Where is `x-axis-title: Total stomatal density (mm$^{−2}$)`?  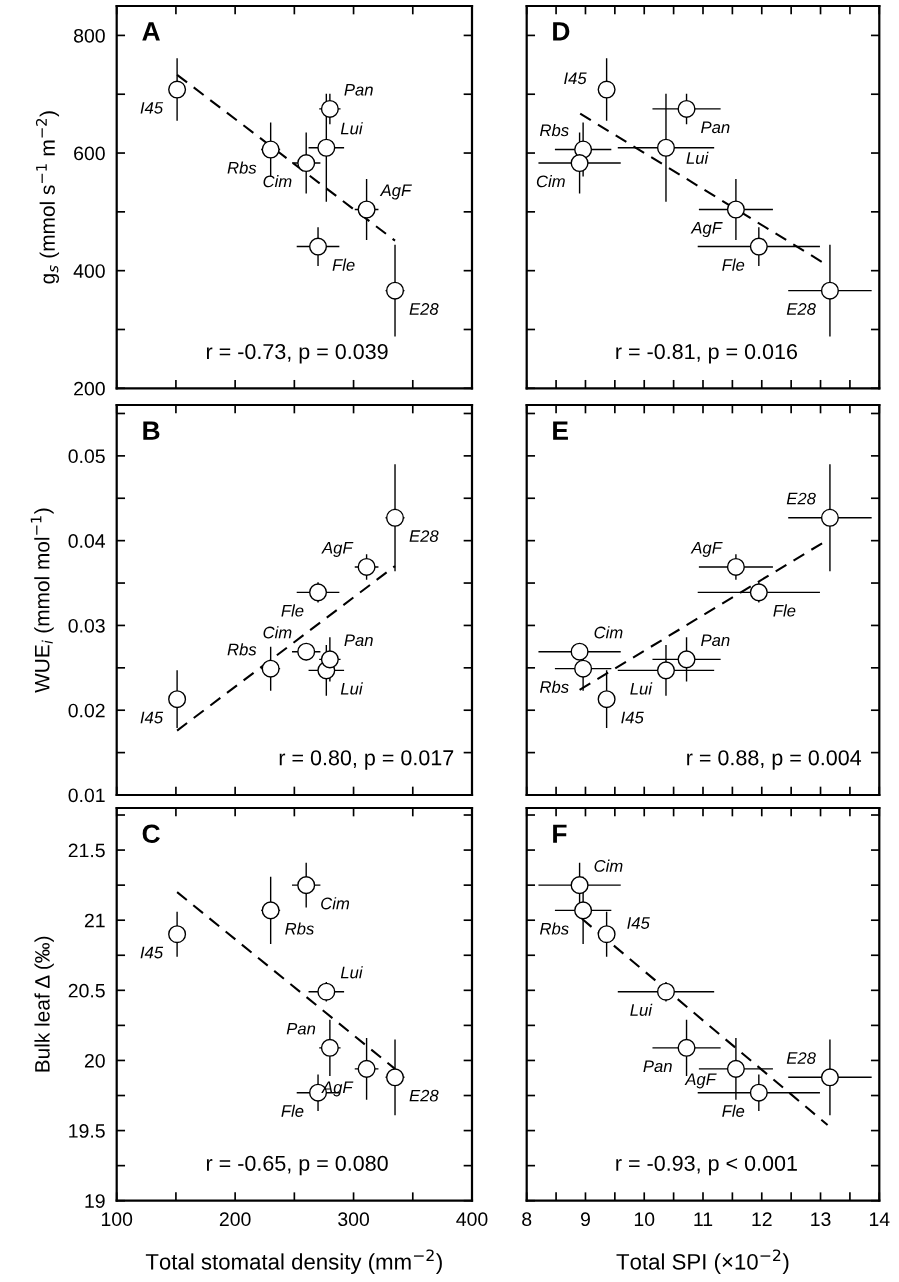
x-axis-title: Total stomatal density (mm$^{−2}$) is located at coordinates (293, 1262).